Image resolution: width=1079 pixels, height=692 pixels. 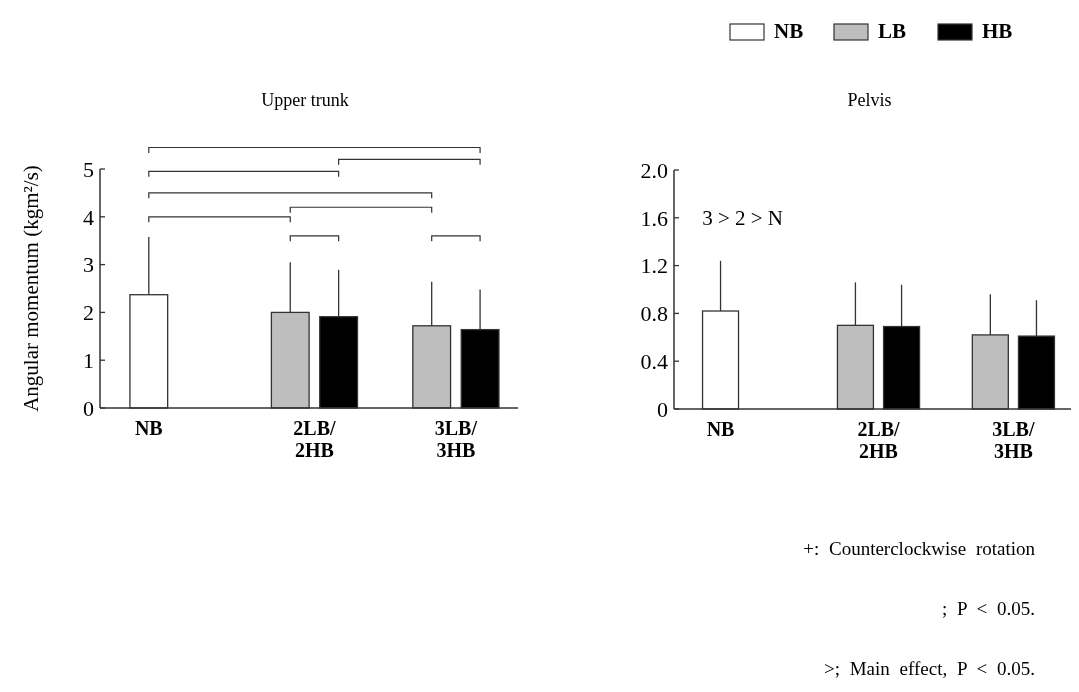 I want to click on y-tick-label: 5, so click(x=88, y=169).